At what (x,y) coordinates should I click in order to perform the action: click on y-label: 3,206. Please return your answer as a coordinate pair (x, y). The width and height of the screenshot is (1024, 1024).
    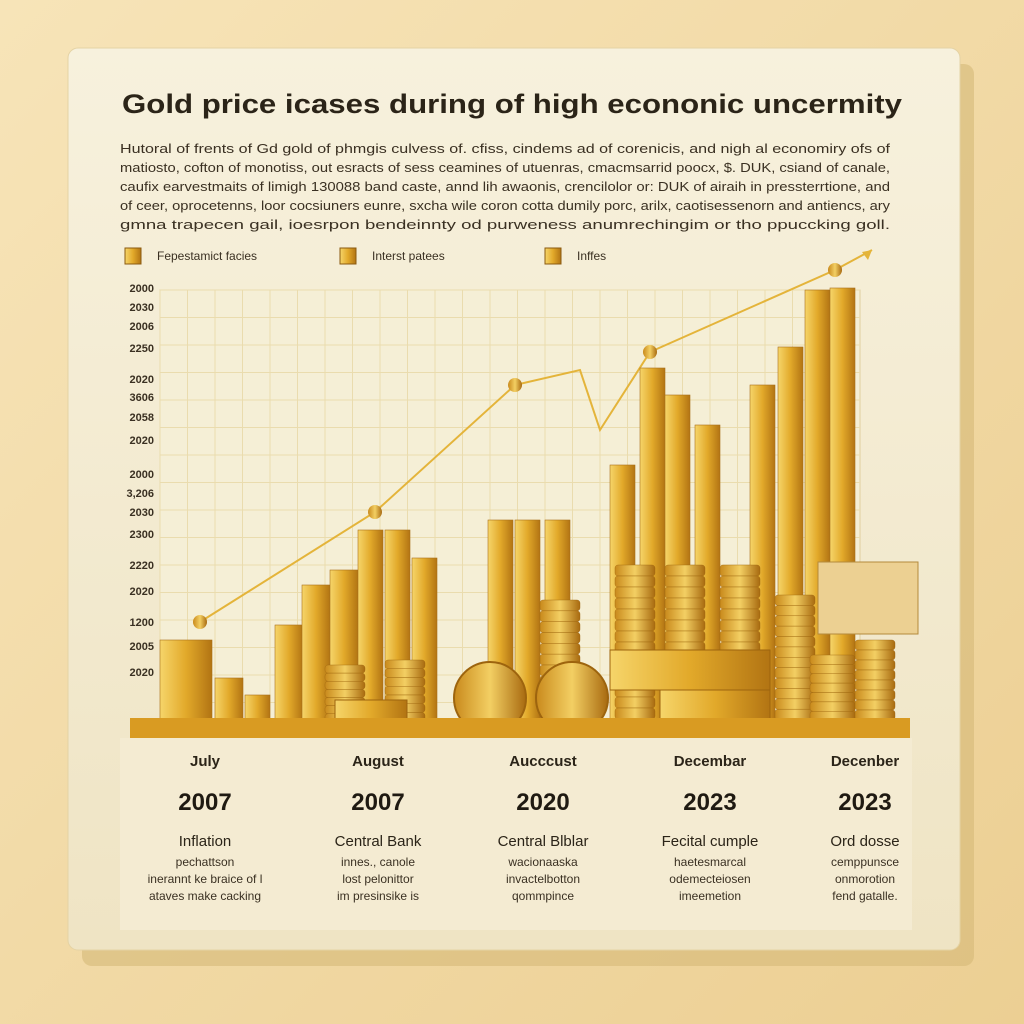
    Looking at the image, I should click on (140, 494).